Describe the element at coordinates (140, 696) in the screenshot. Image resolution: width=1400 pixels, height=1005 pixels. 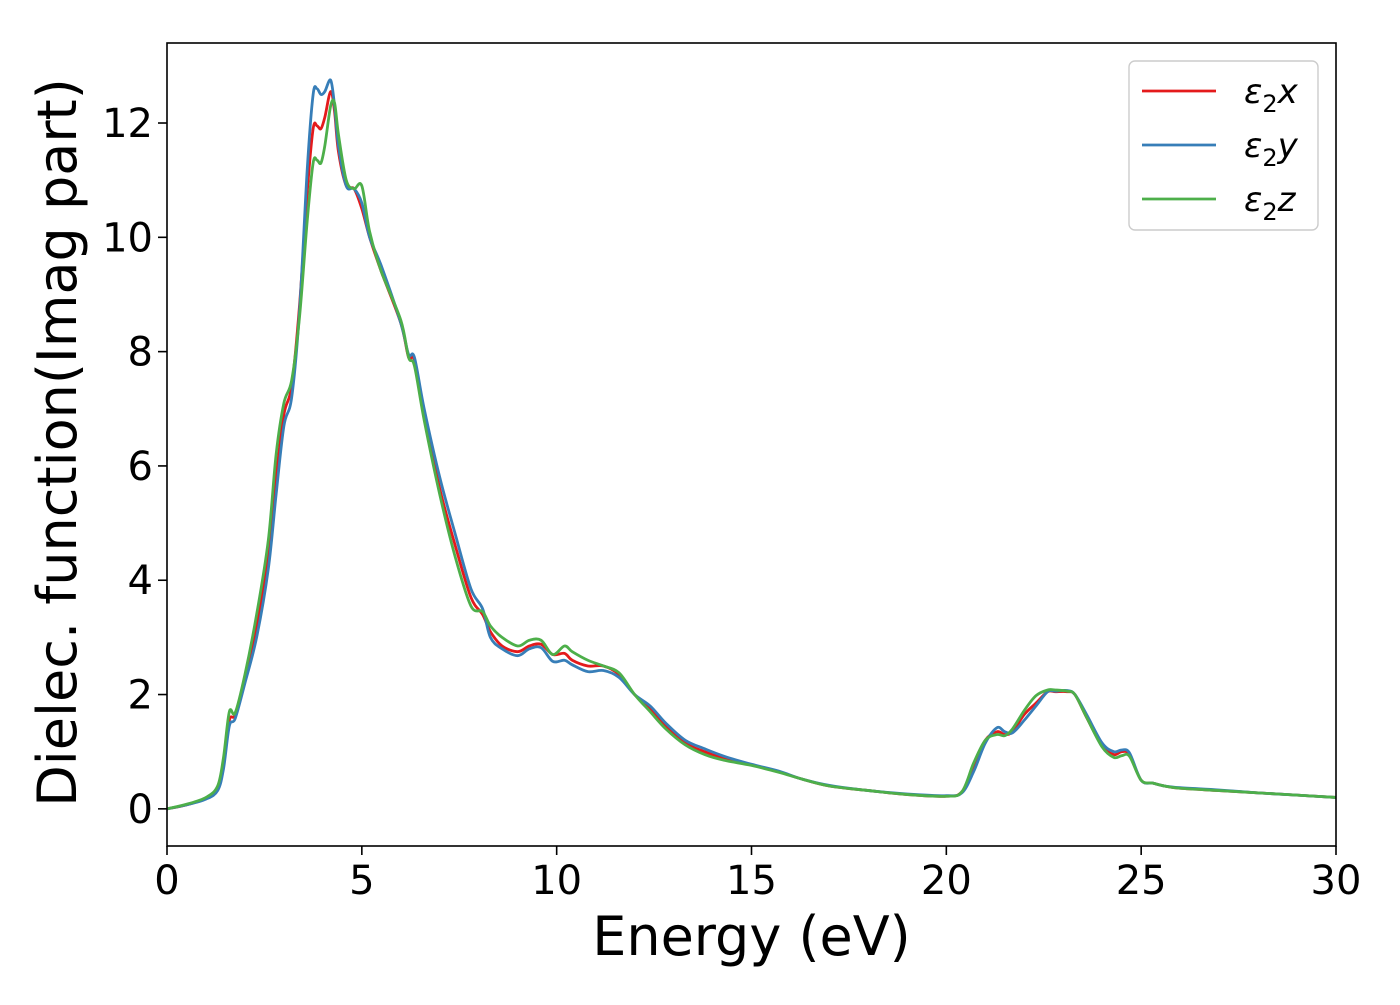
I see `y-tick-label: 2` at that location.